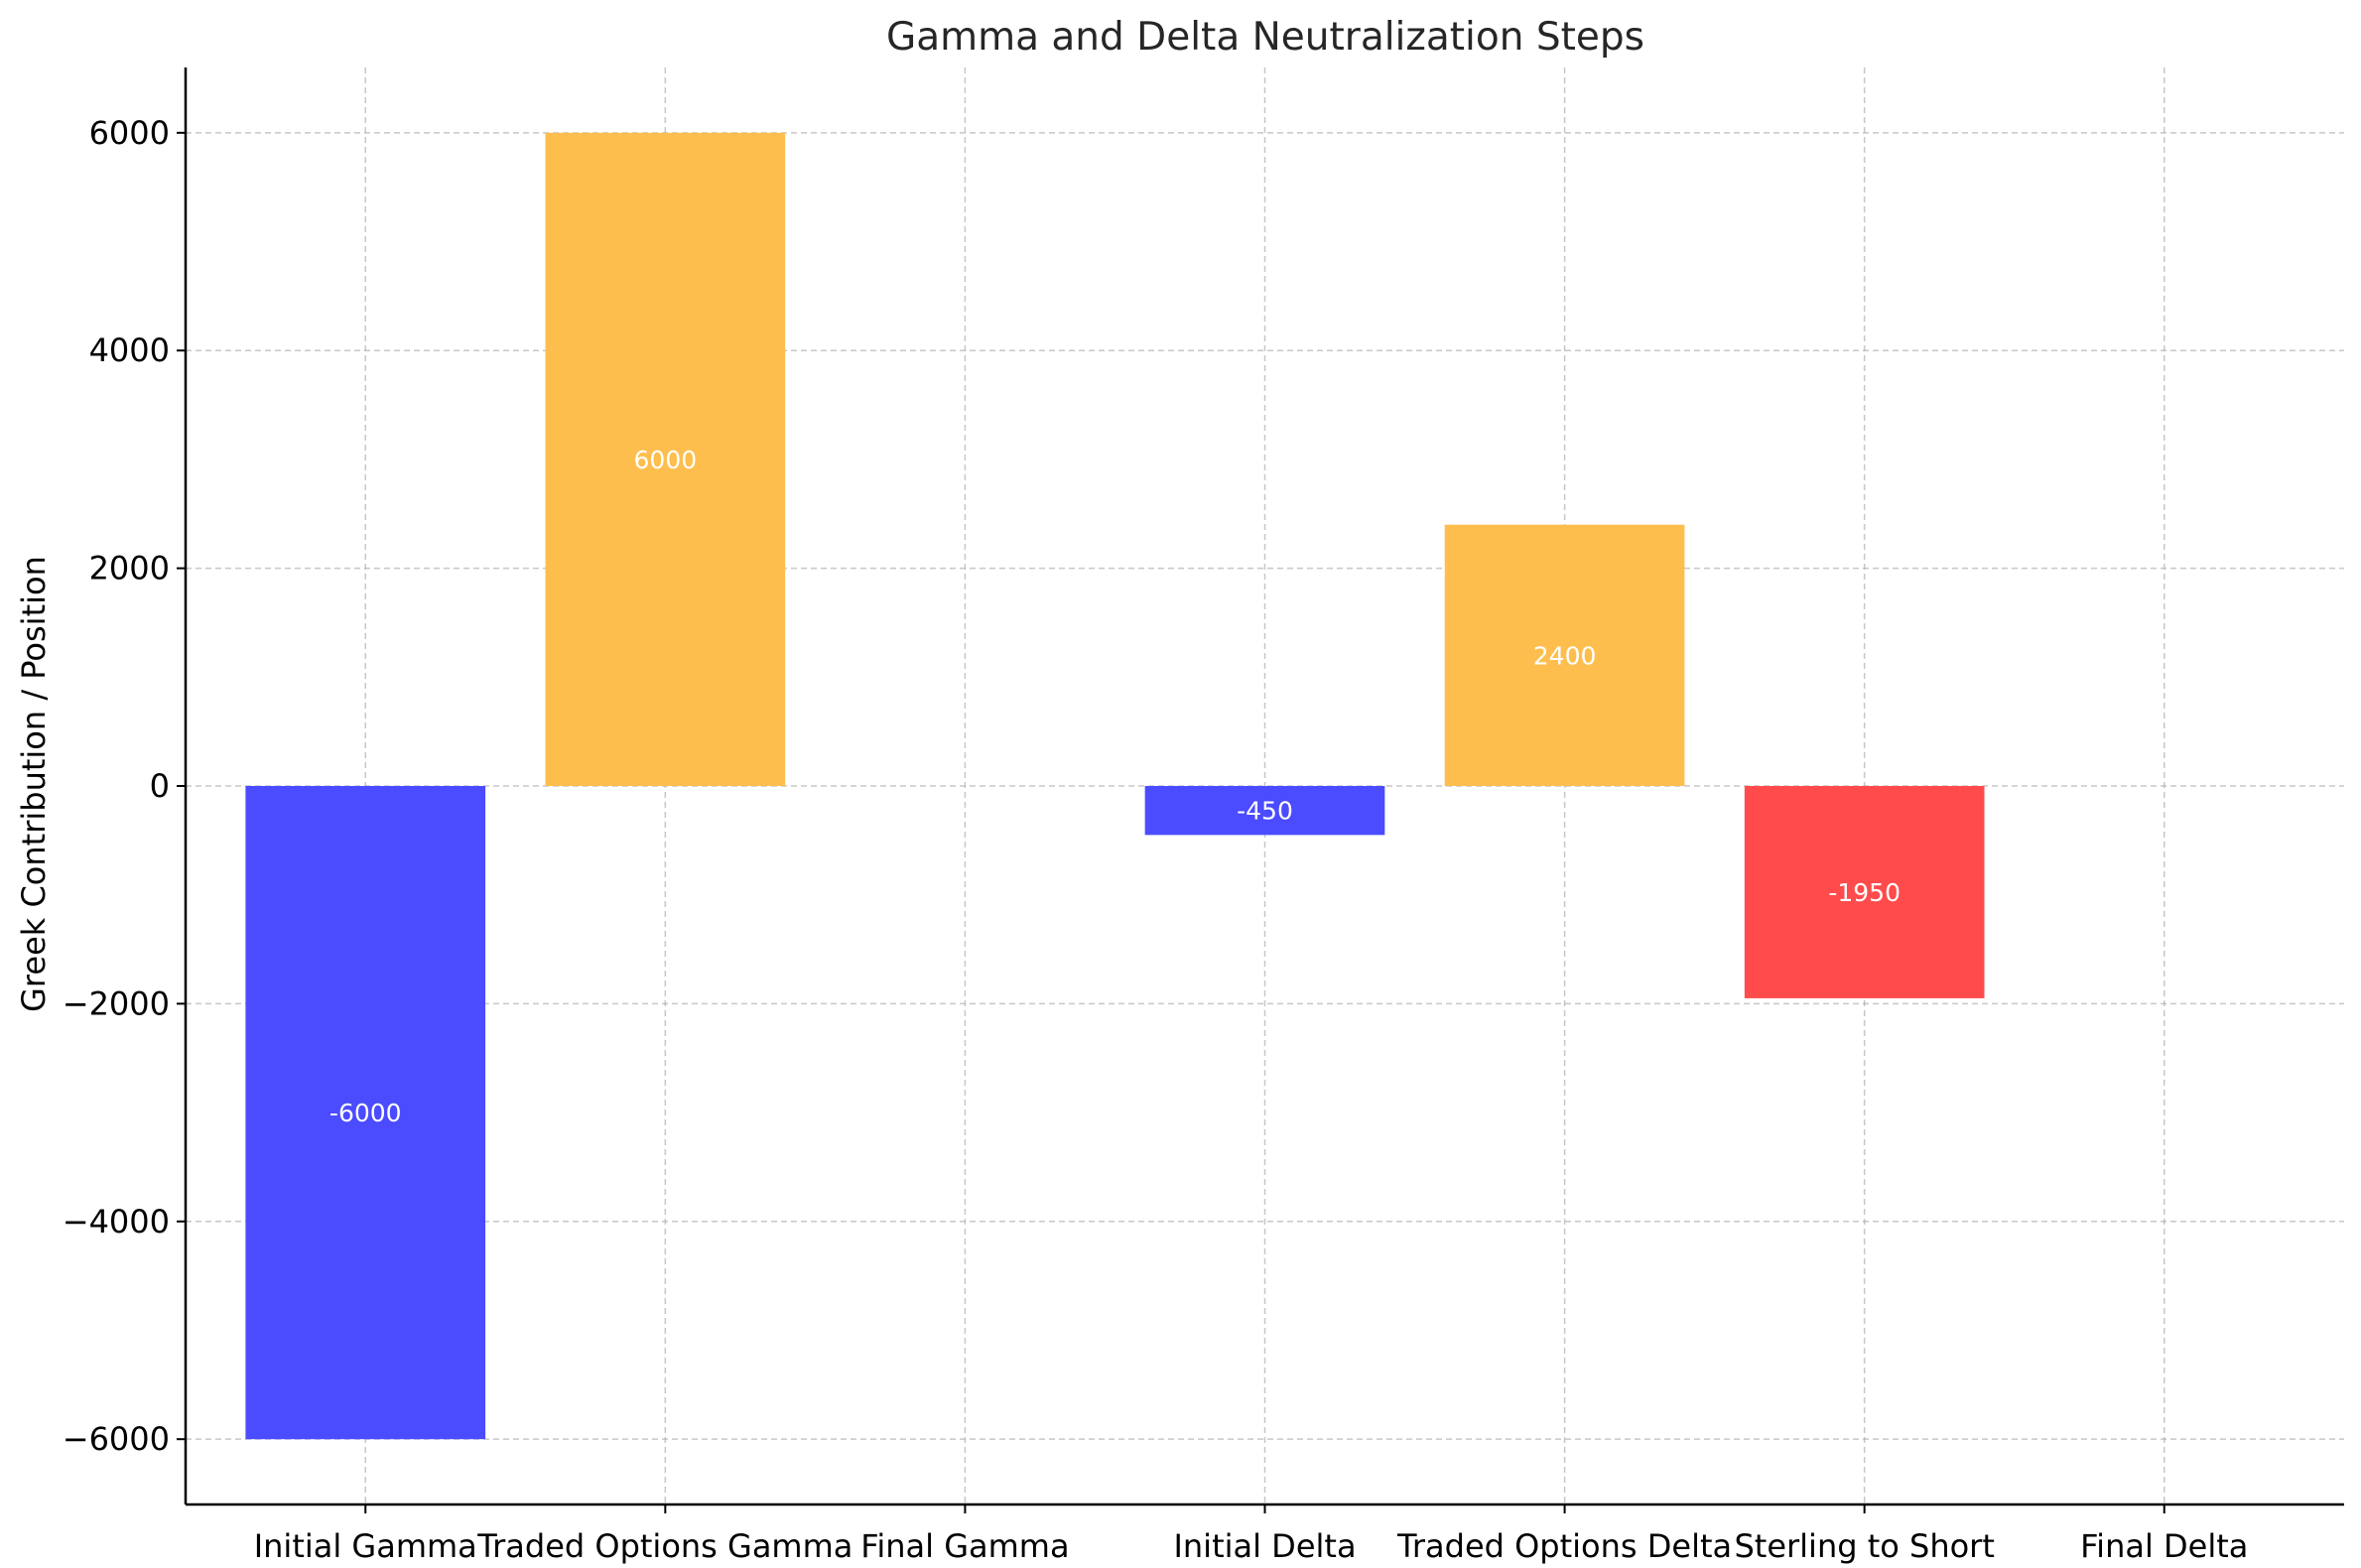 The width and height of the screenshot is (2361, 1568). Describe the element at coordinates (129, 569) in the screenshot. I see `y-tick-label: 2000` at that location.